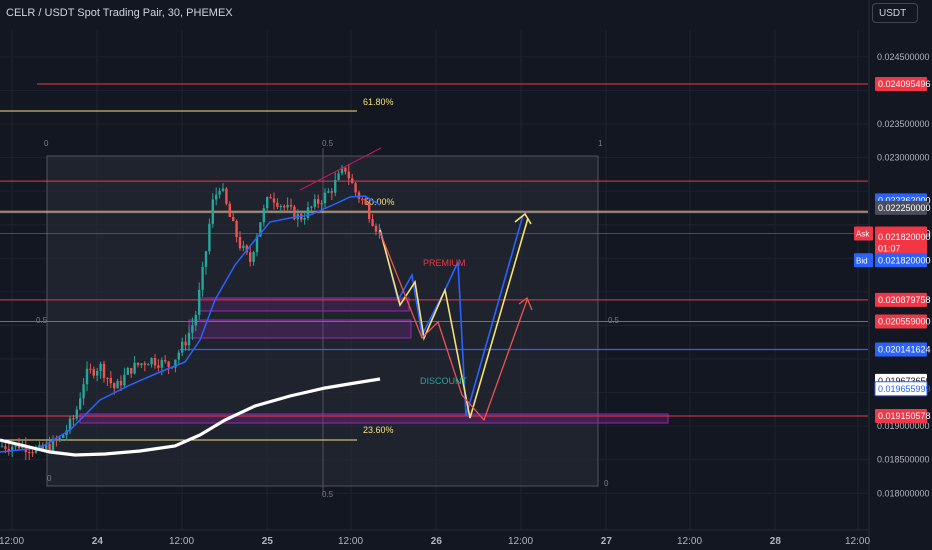 Image resolution: width=932 pixels, height=550 pixels. What do you see at coordinates (904, 300) in the screenshot?
I see `price-label-text: 0.020879758` at bounding box center [904, 300].